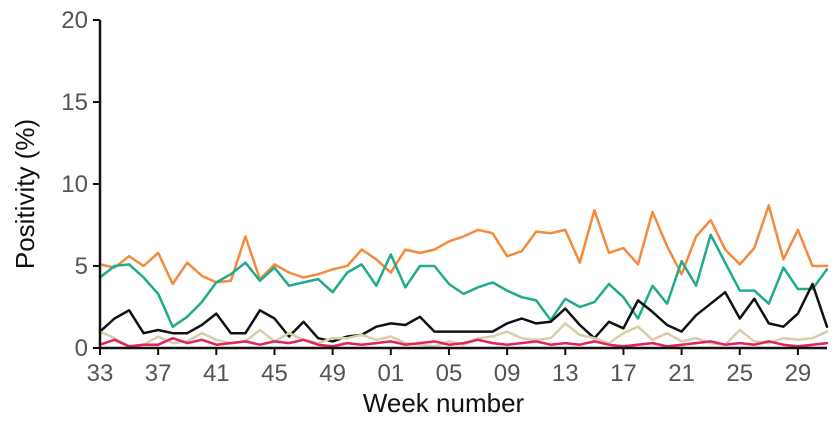 The width and height of the screenshot is (837, 426). What do you see at coordinates (158, 373) in the screenshot?
I see `x-tick-label: 37` at bounding box center [158, 373].